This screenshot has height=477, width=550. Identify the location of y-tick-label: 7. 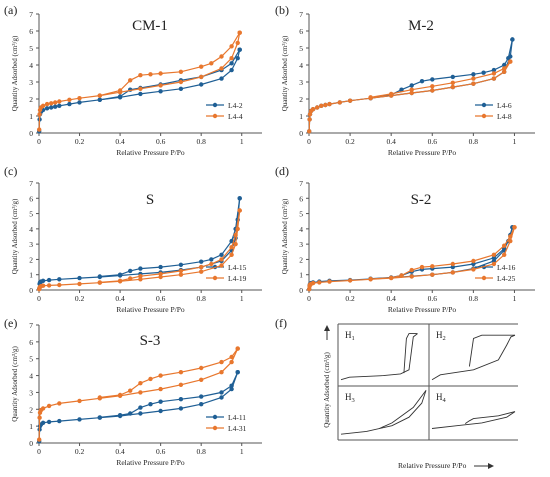
(31, 325).